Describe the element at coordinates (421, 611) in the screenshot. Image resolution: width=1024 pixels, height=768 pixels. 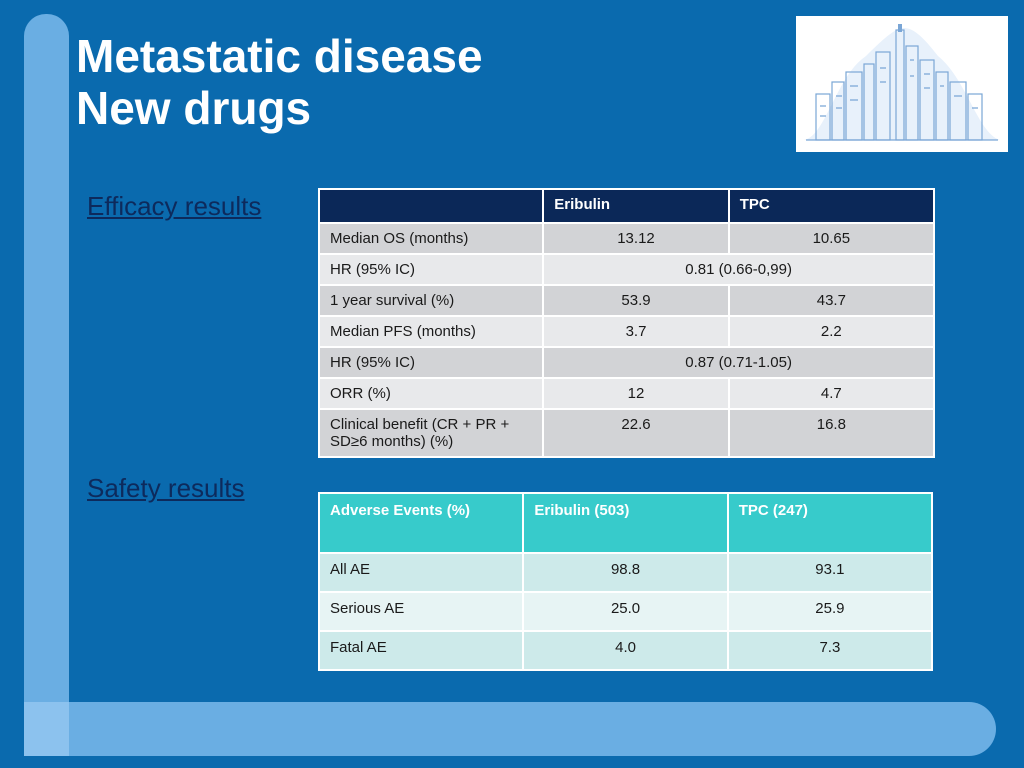
I see `row-label: Serious AE` at that location.